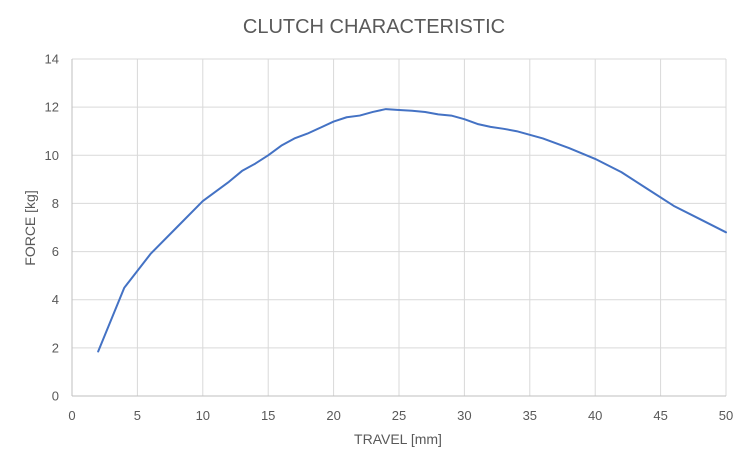 This screenshot has width=752, height=468. I want to click on x-tick-labels: 0 5 10 15 20 25 30 35 40 45 50, so click(400, 415).